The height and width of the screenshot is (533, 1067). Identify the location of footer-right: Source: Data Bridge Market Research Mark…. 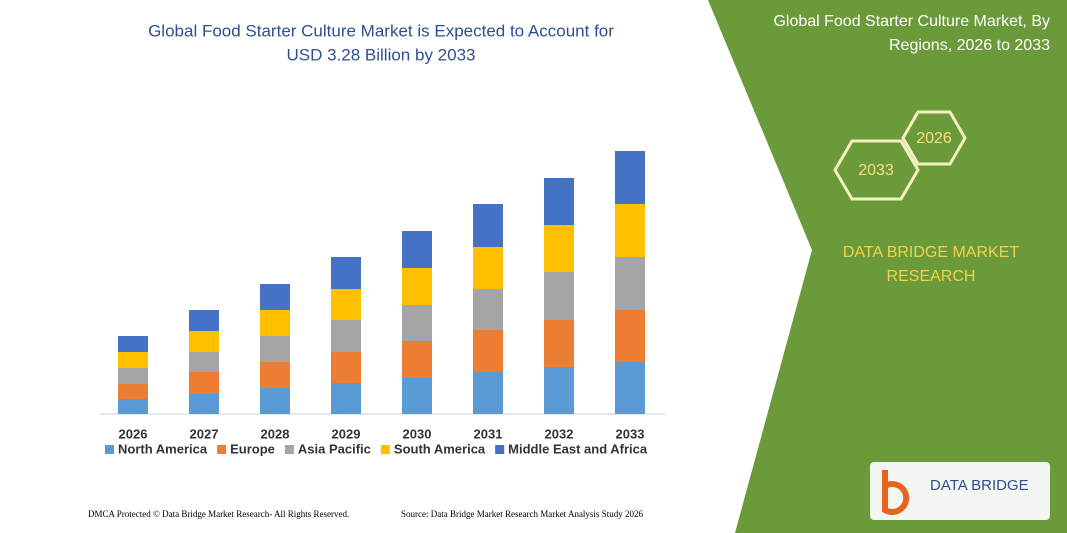
(522, 514).